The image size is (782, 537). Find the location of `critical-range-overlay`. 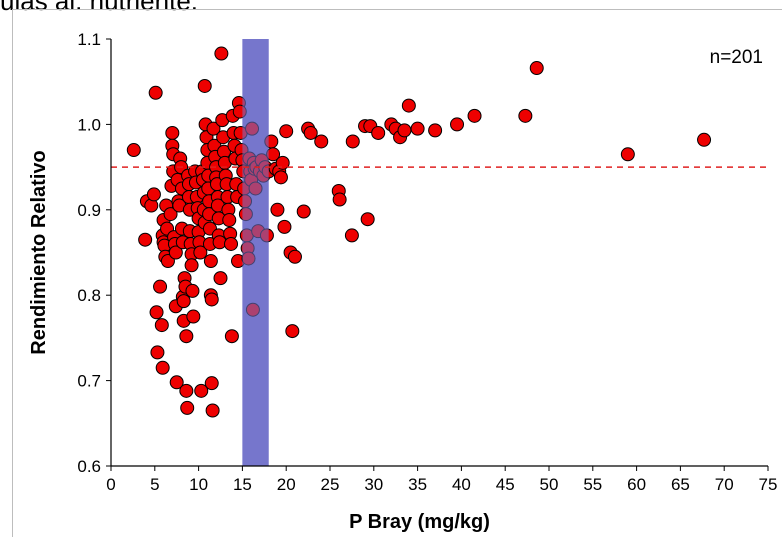

critical-range-overlay is located at coordinates (255, 252).